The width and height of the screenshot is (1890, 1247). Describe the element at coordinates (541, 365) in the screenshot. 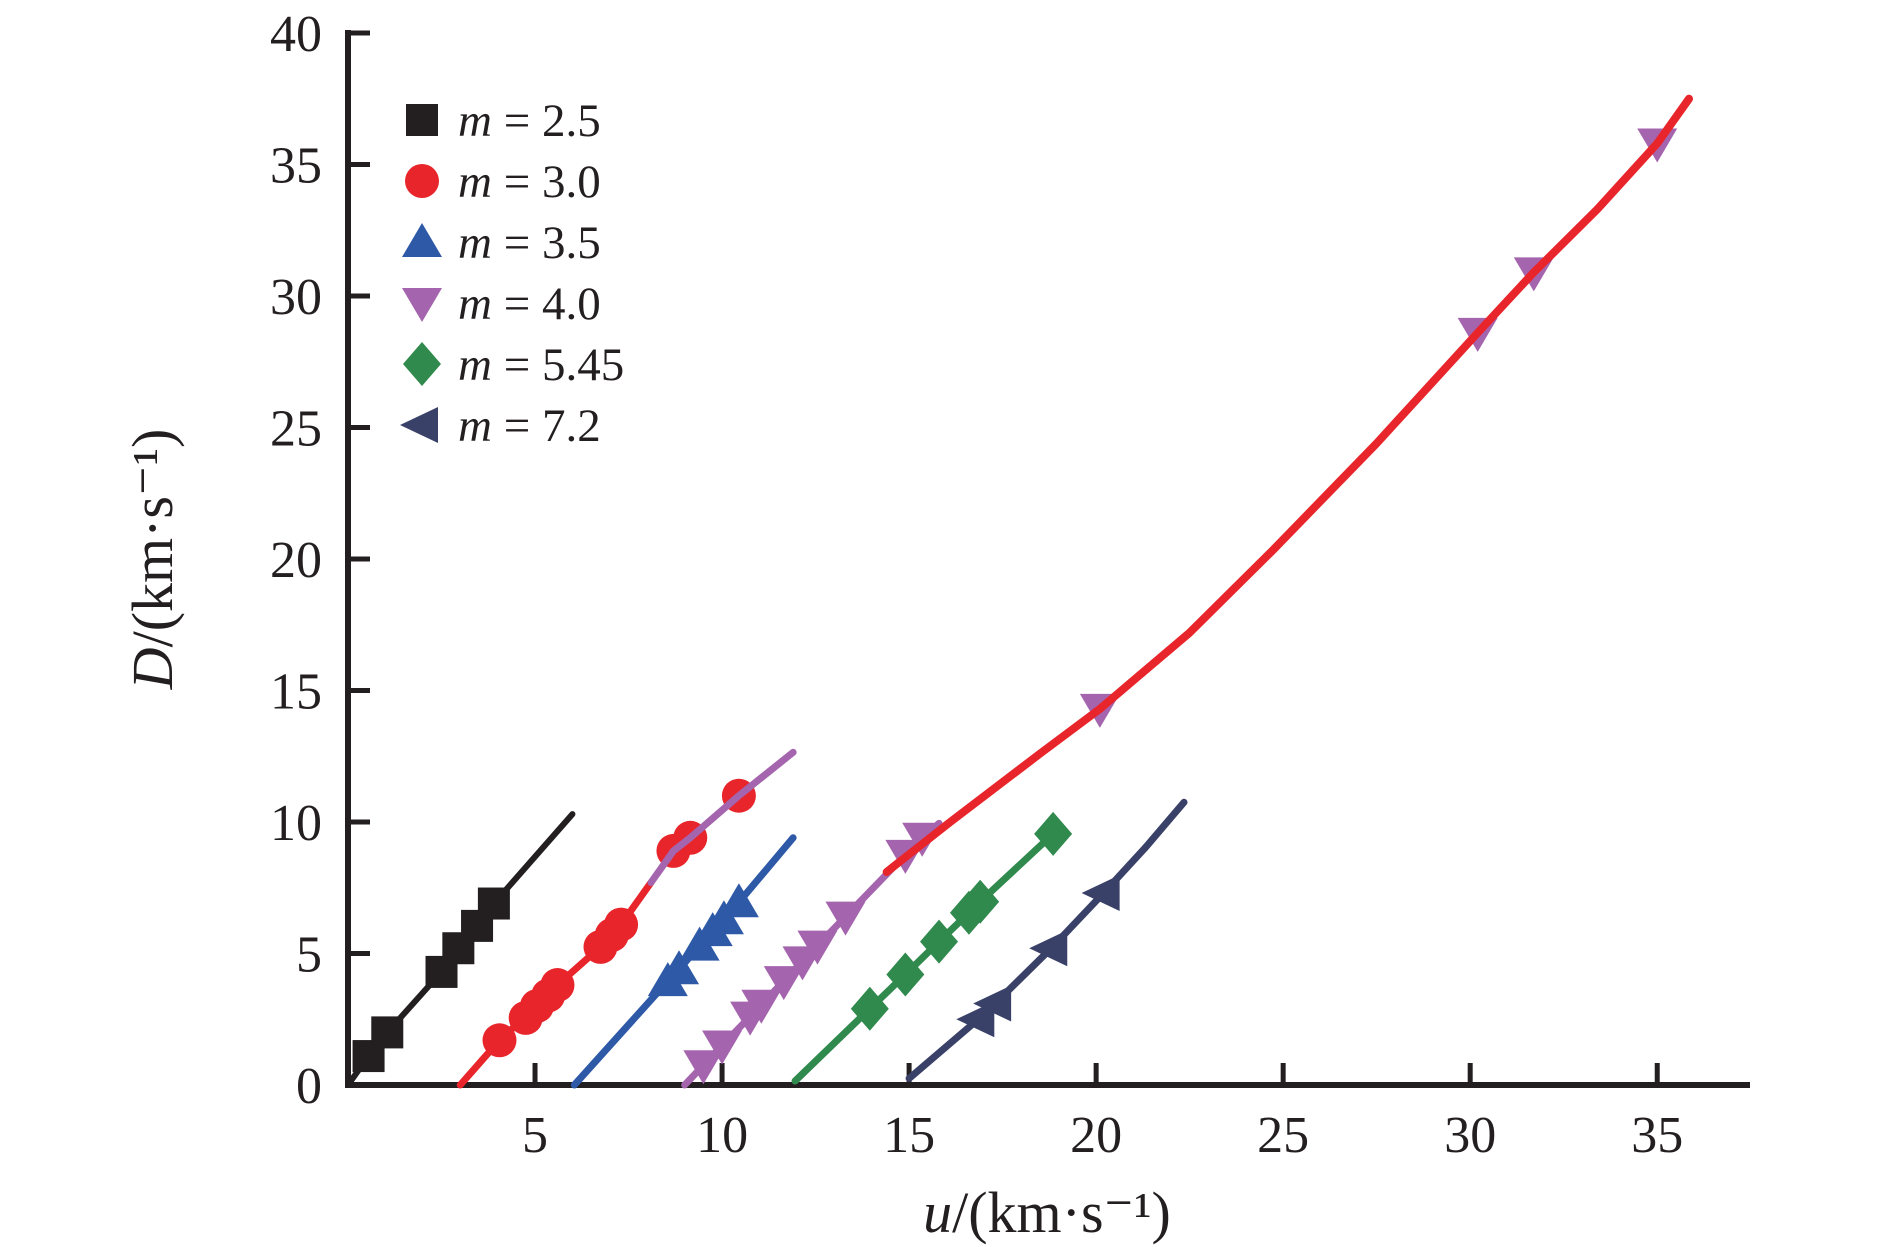

I see `legend-label: m = 5.45` at that location.